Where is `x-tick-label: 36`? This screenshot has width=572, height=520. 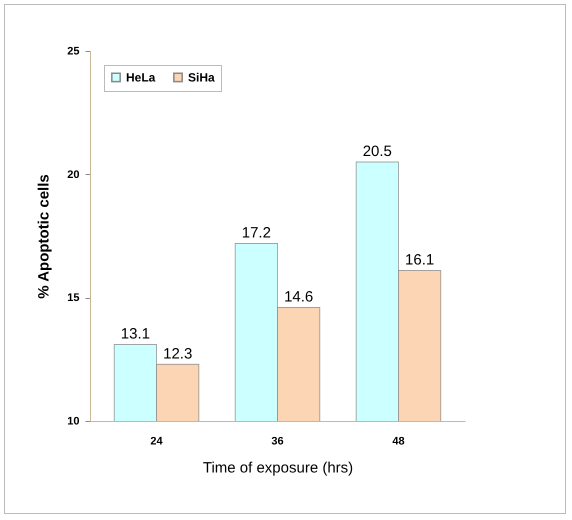 x-tick-label: 36 is located at coordinates (277, 442).